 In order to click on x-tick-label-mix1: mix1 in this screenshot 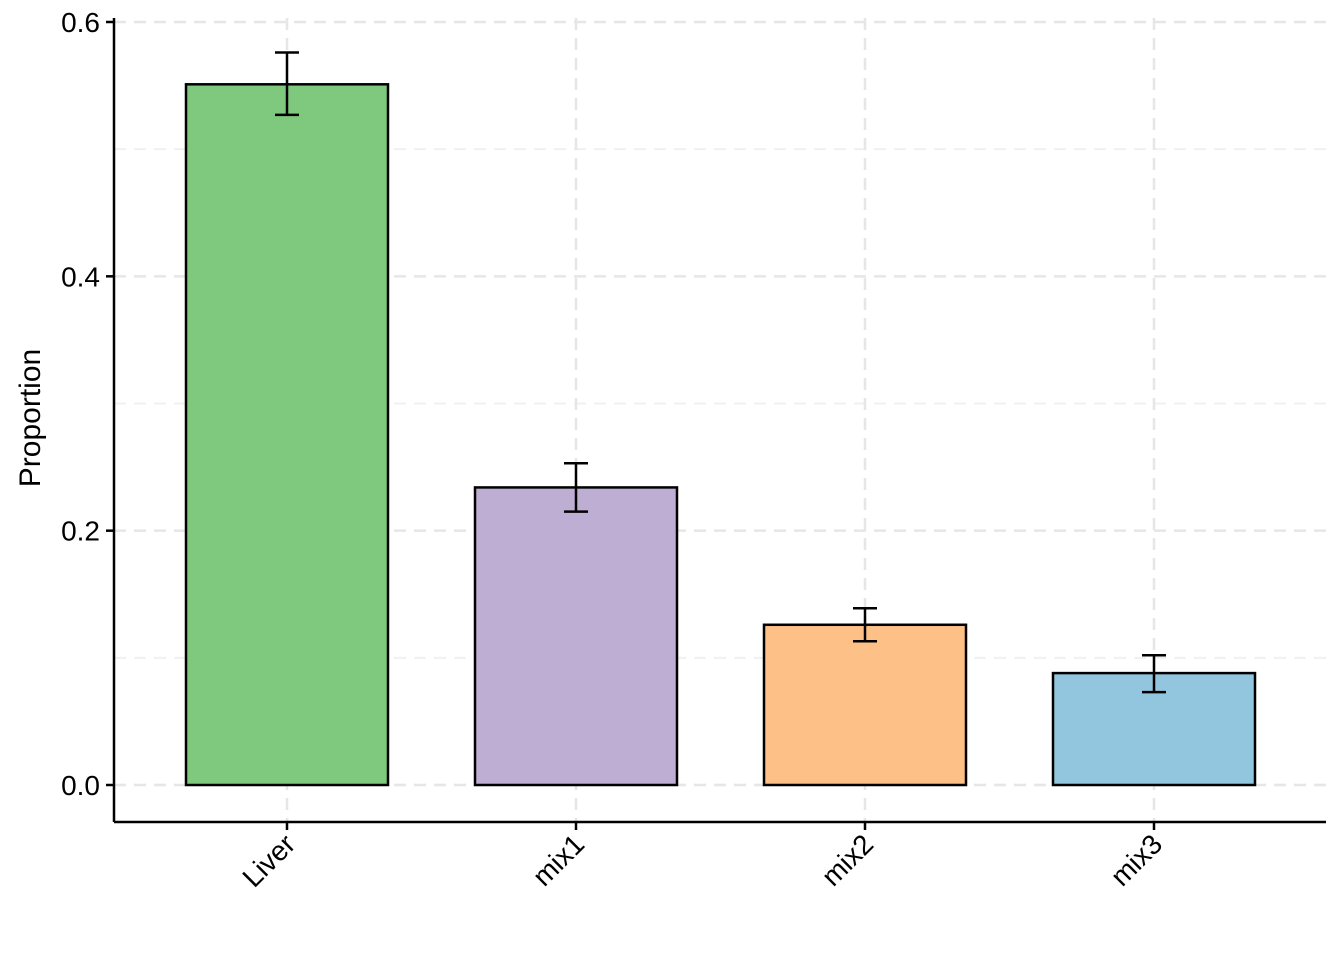, I will do `click(559, 860)`.